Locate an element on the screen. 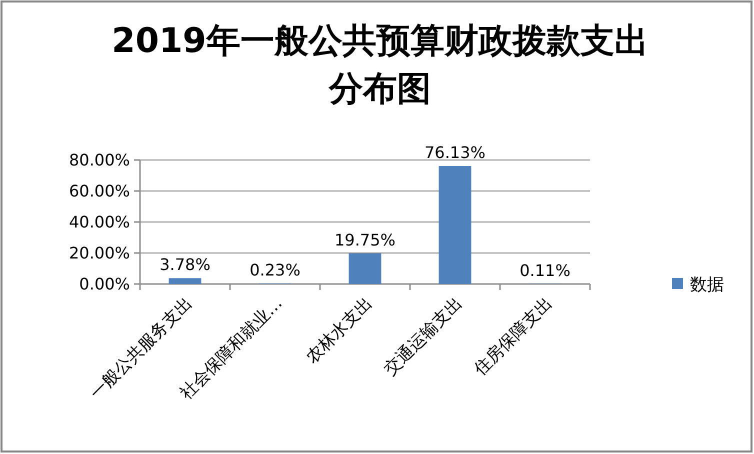 The width and height of the screenshot is (754, 454). data-label: 76.13% is located at coordinates (455, 152).